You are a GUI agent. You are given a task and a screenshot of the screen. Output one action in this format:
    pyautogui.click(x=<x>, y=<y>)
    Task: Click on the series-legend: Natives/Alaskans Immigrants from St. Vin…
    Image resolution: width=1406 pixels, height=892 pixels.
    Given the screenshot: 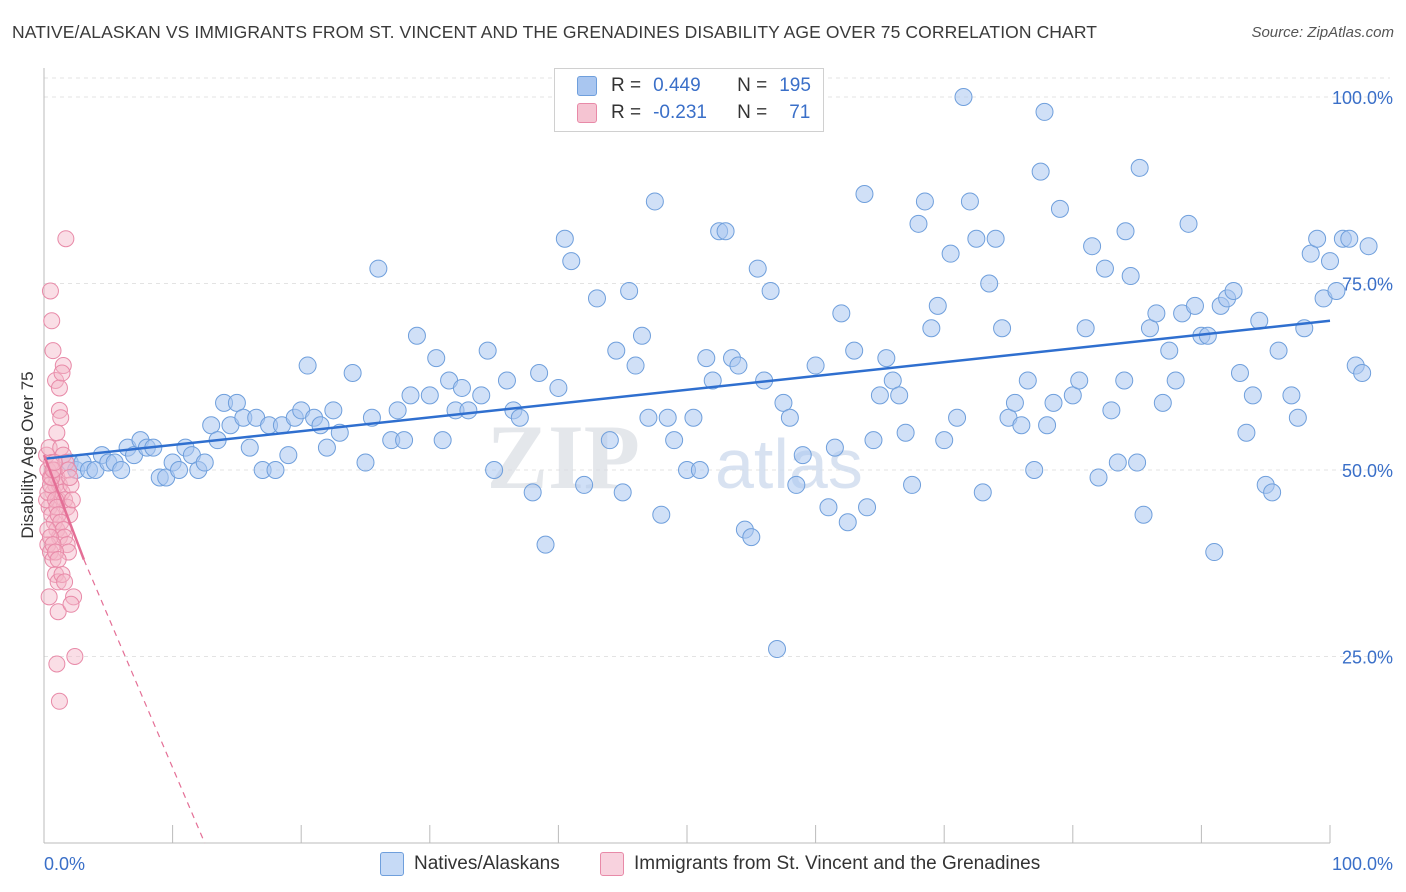 What is the action you would take?
    pyautogui.click(x=703, y=865)
    